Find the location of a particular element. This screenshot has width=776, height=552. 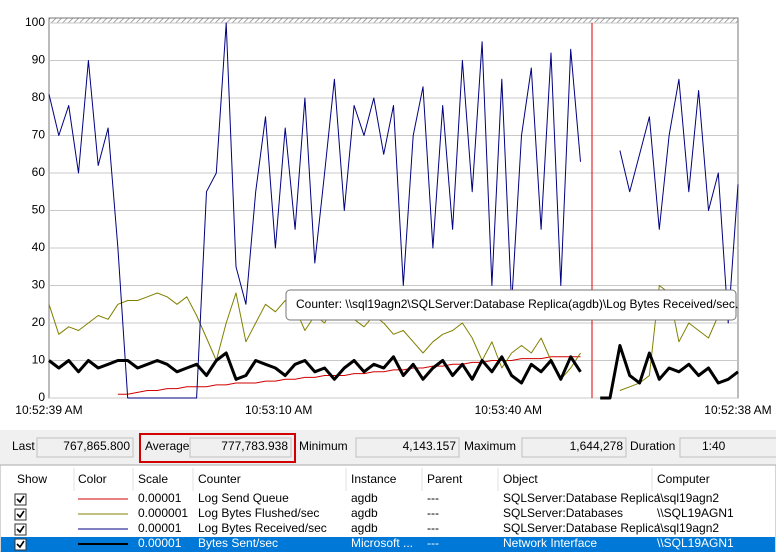

column-header: Computer is located at coordinates (683, 479).